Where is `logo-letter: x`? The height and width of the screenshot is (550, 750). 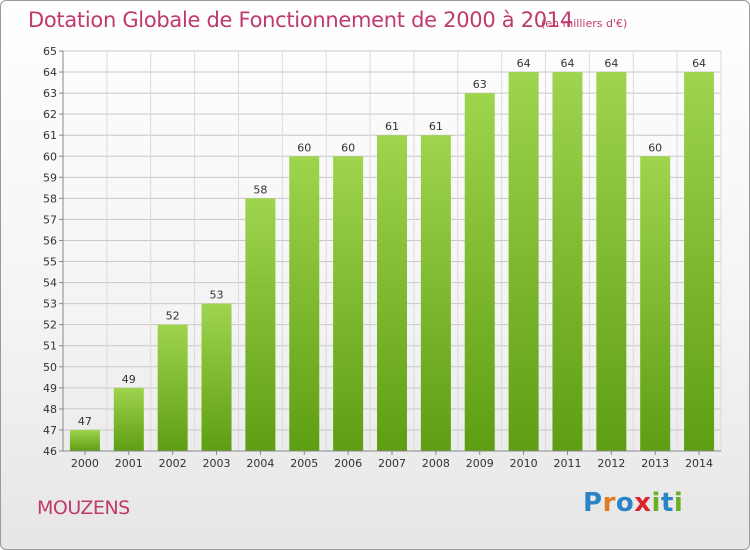
logo-letter: x is located at coordinates (643, 503).